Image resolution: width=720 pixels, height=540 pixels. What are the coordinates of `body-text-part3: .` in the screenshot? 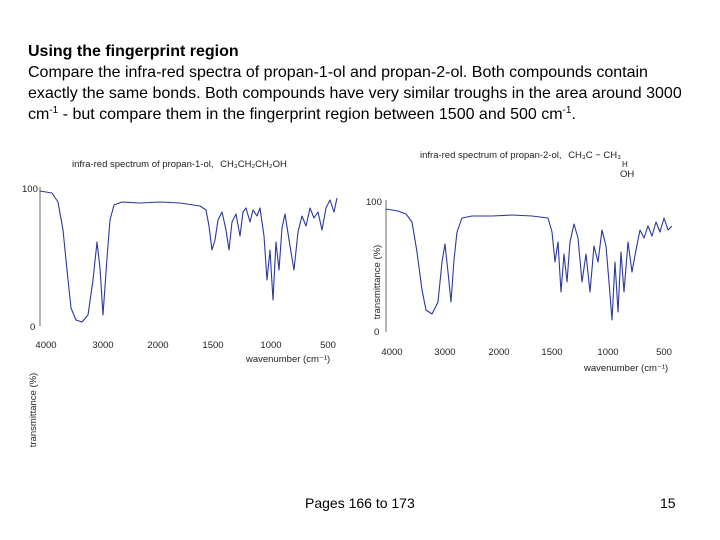 It's located at (573, 114).